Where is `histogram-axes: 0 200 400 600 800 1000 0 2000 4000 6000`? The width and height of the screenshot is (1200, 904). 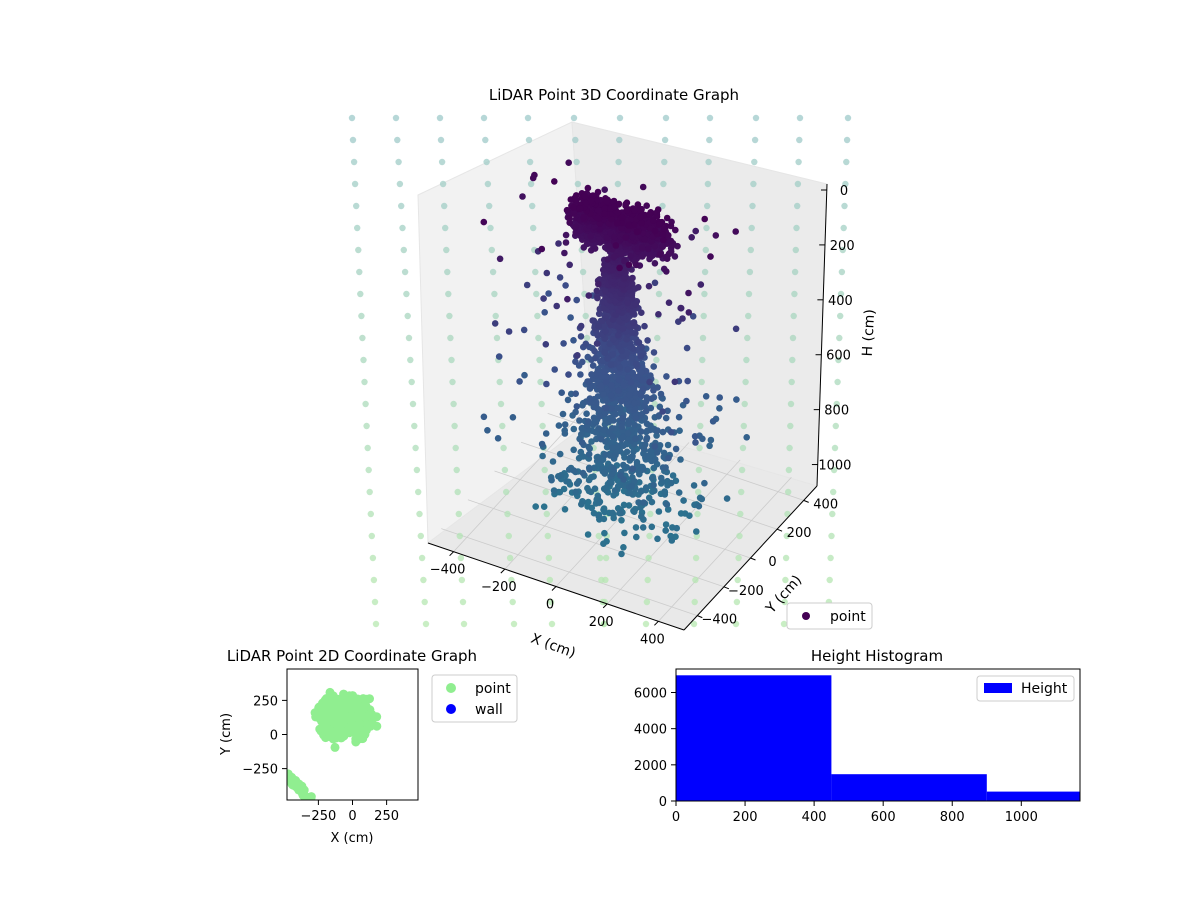
histogram-axes: 0 200 400 600 800 1000 0 2000 4000 6000 is located at coordinates (836, 756).